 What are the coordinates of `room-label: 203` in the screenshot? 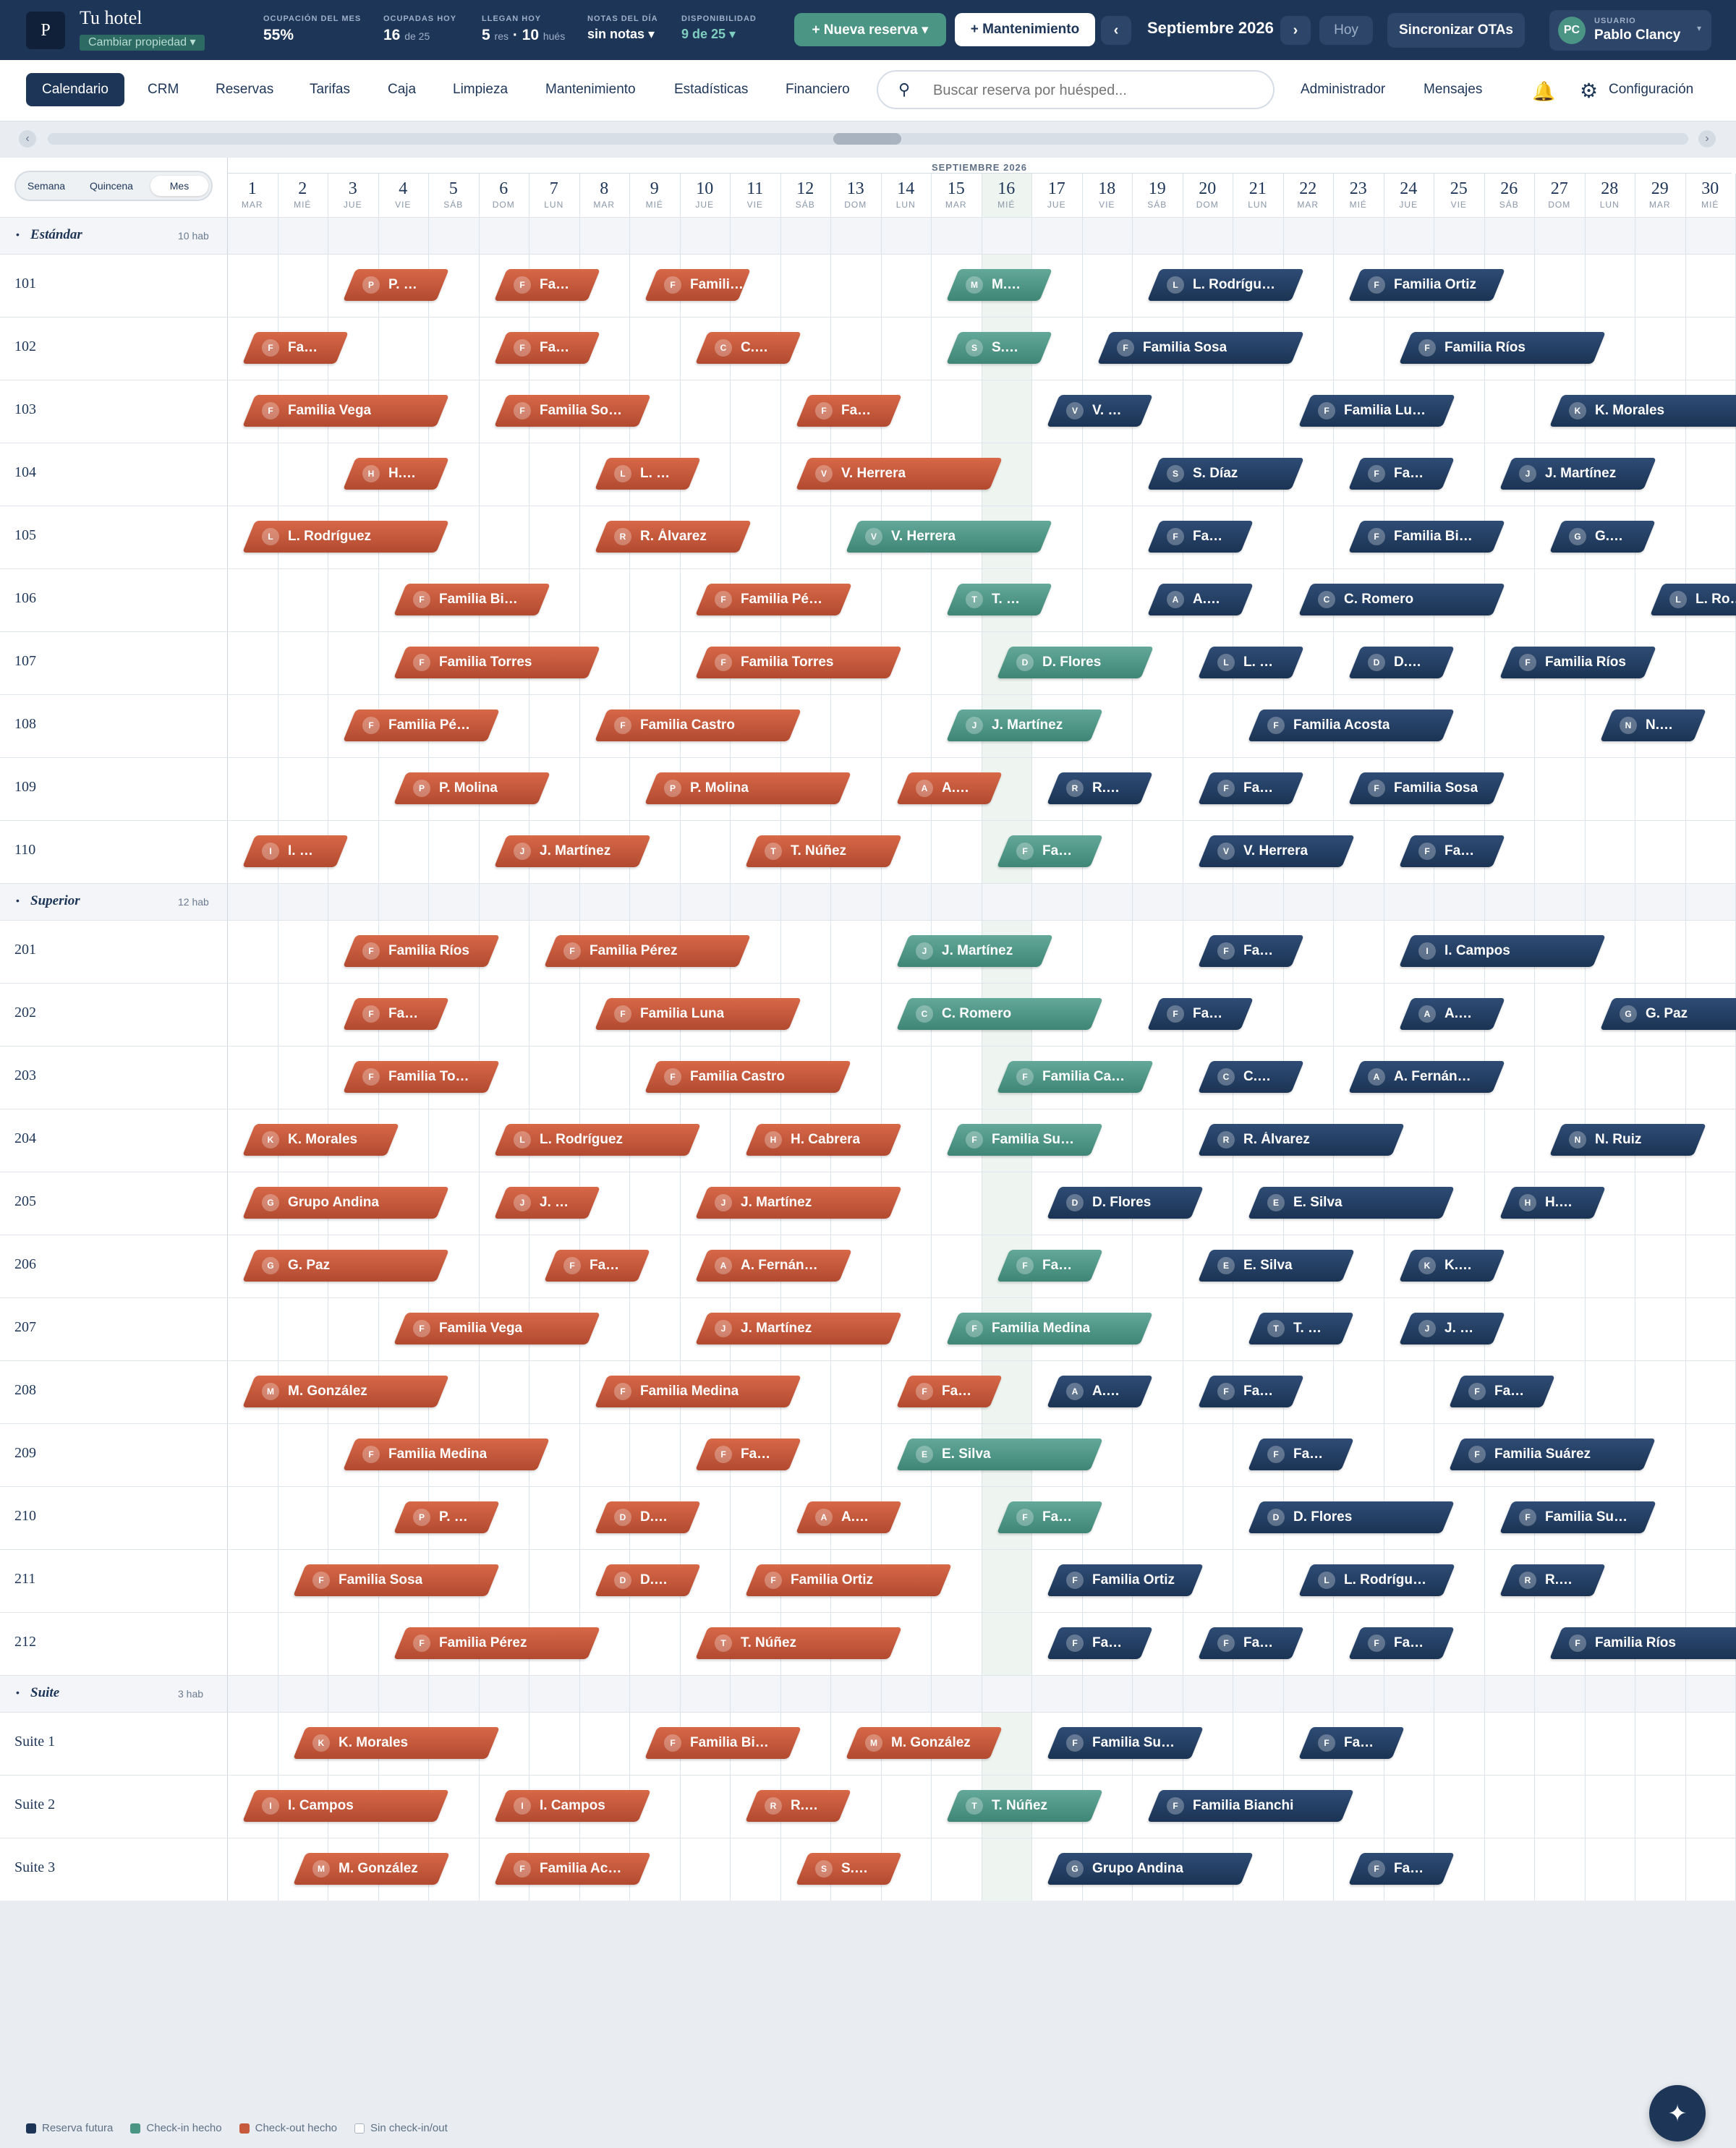 It's located at (25, 1075).